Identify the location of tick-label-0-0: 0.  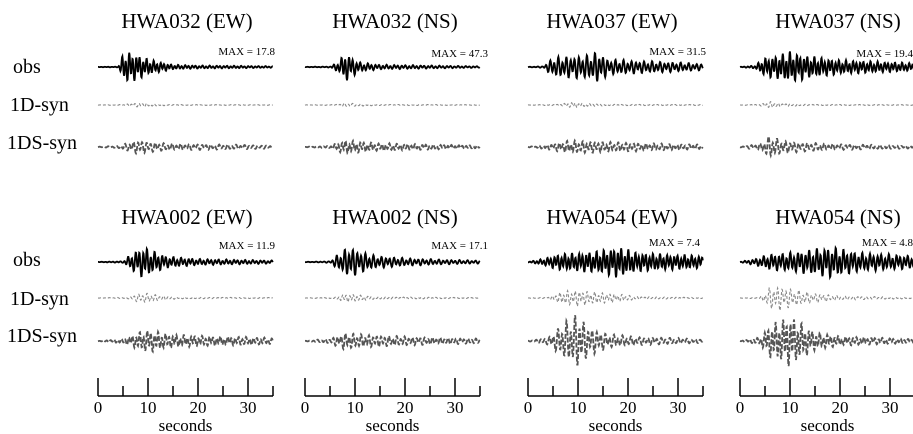
(98, 407).